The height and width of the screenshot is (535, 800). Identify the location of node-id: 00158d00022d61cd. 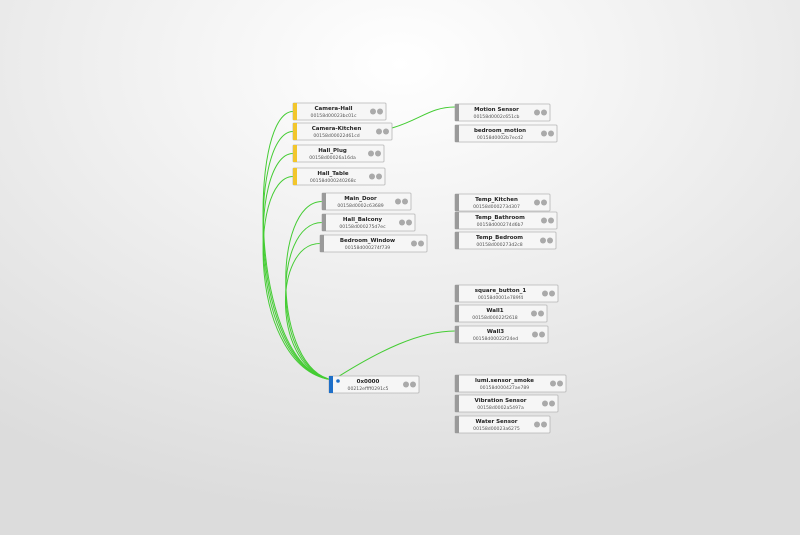
(336, 136).